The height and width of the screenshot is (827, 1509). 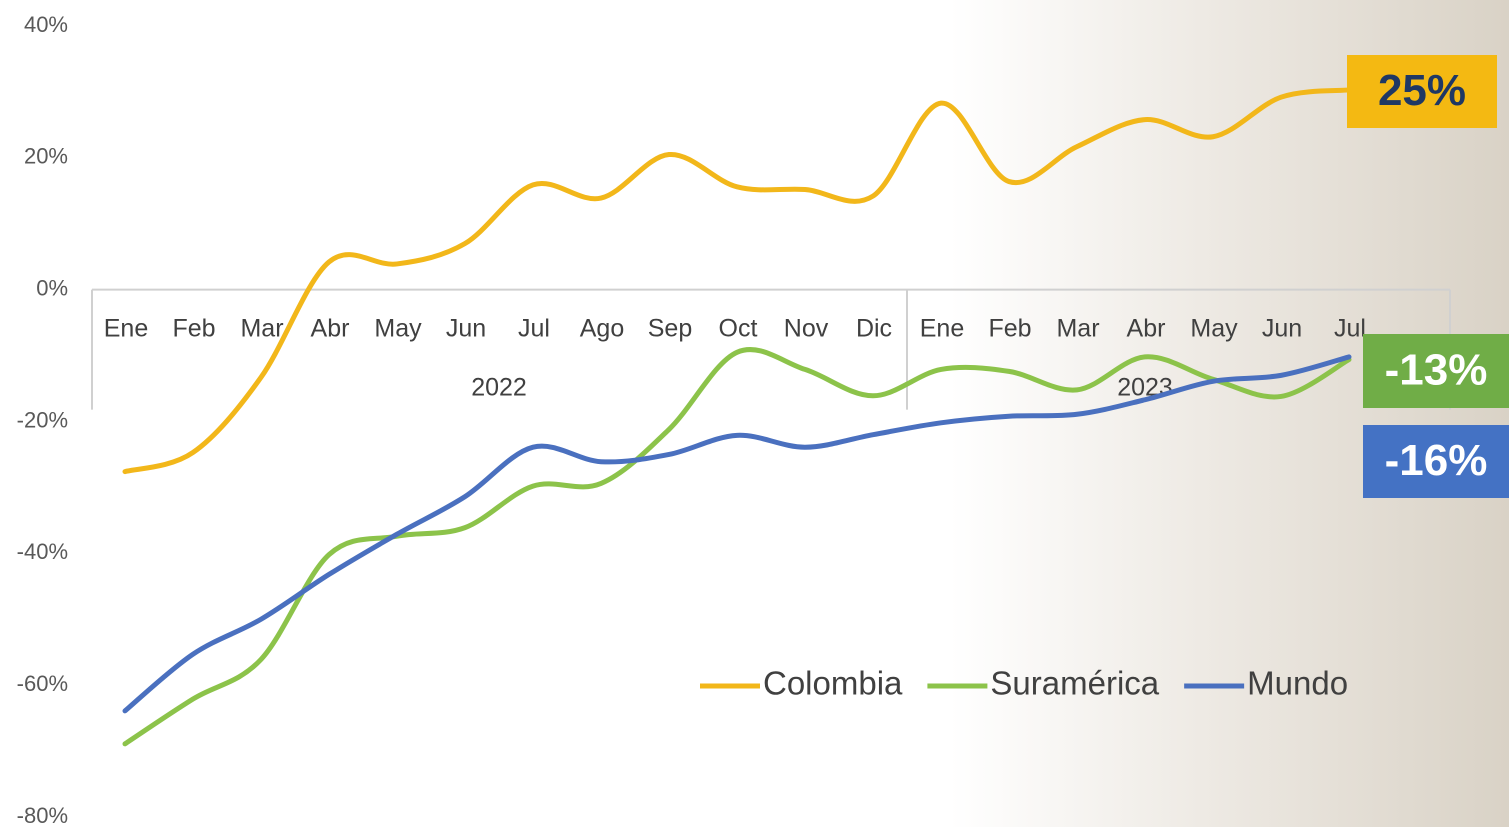 I want to click on x-tick-label: Nov, so click(x=806, y=328).